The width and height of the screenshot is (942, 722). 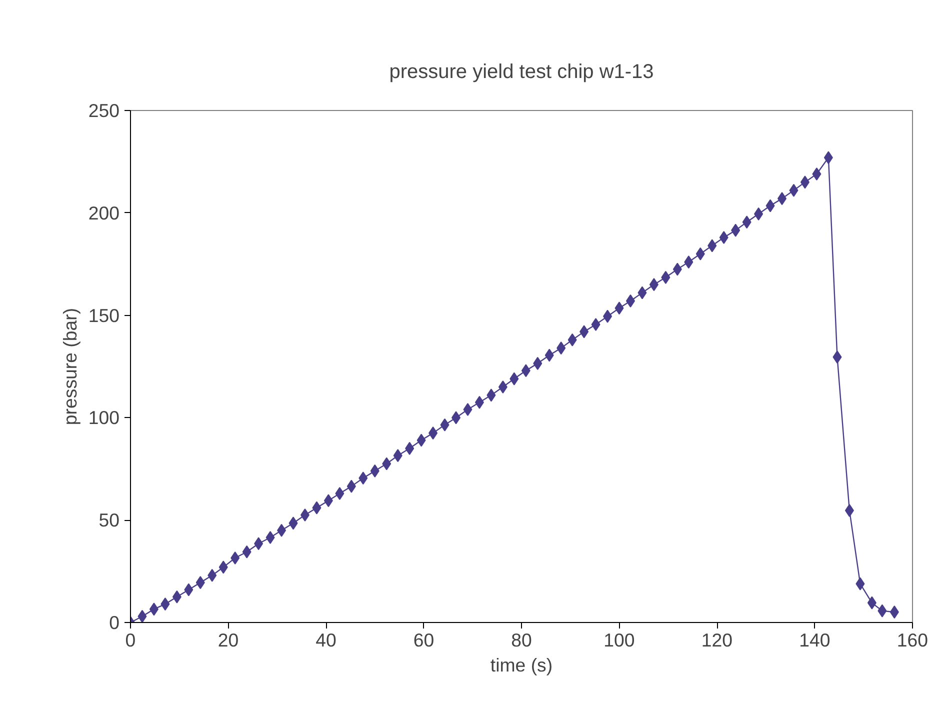 What do you see at coordinates (521, 72) in the screenshot?
I see `chart-title: pressure yield test chip w1-13` at bounding box center [521, 72].